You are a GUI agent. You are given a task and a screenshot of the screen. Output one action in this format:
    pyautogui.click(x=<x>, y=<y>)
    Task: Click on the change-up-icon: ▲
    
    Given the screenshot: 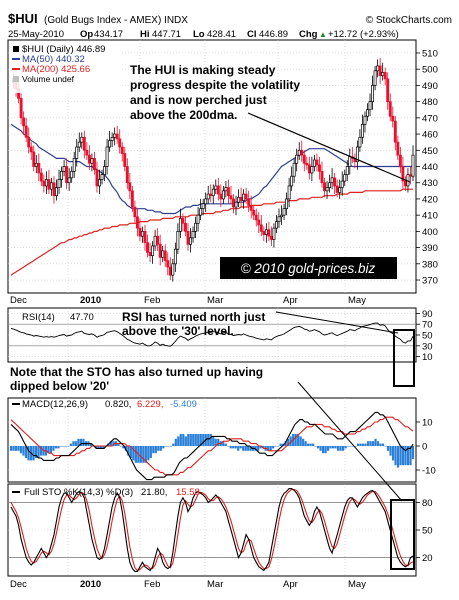 What is the action you would take?
    pyautogui.click(x=323, y=34)
    